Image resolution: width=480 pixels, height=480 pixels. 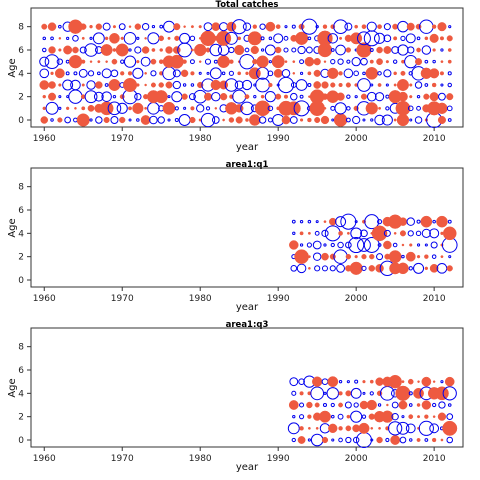 What do you see at coordinates (21, 394) in the screenshot?
I see `y-tick-label: 4` at bounding box center [21, 394].